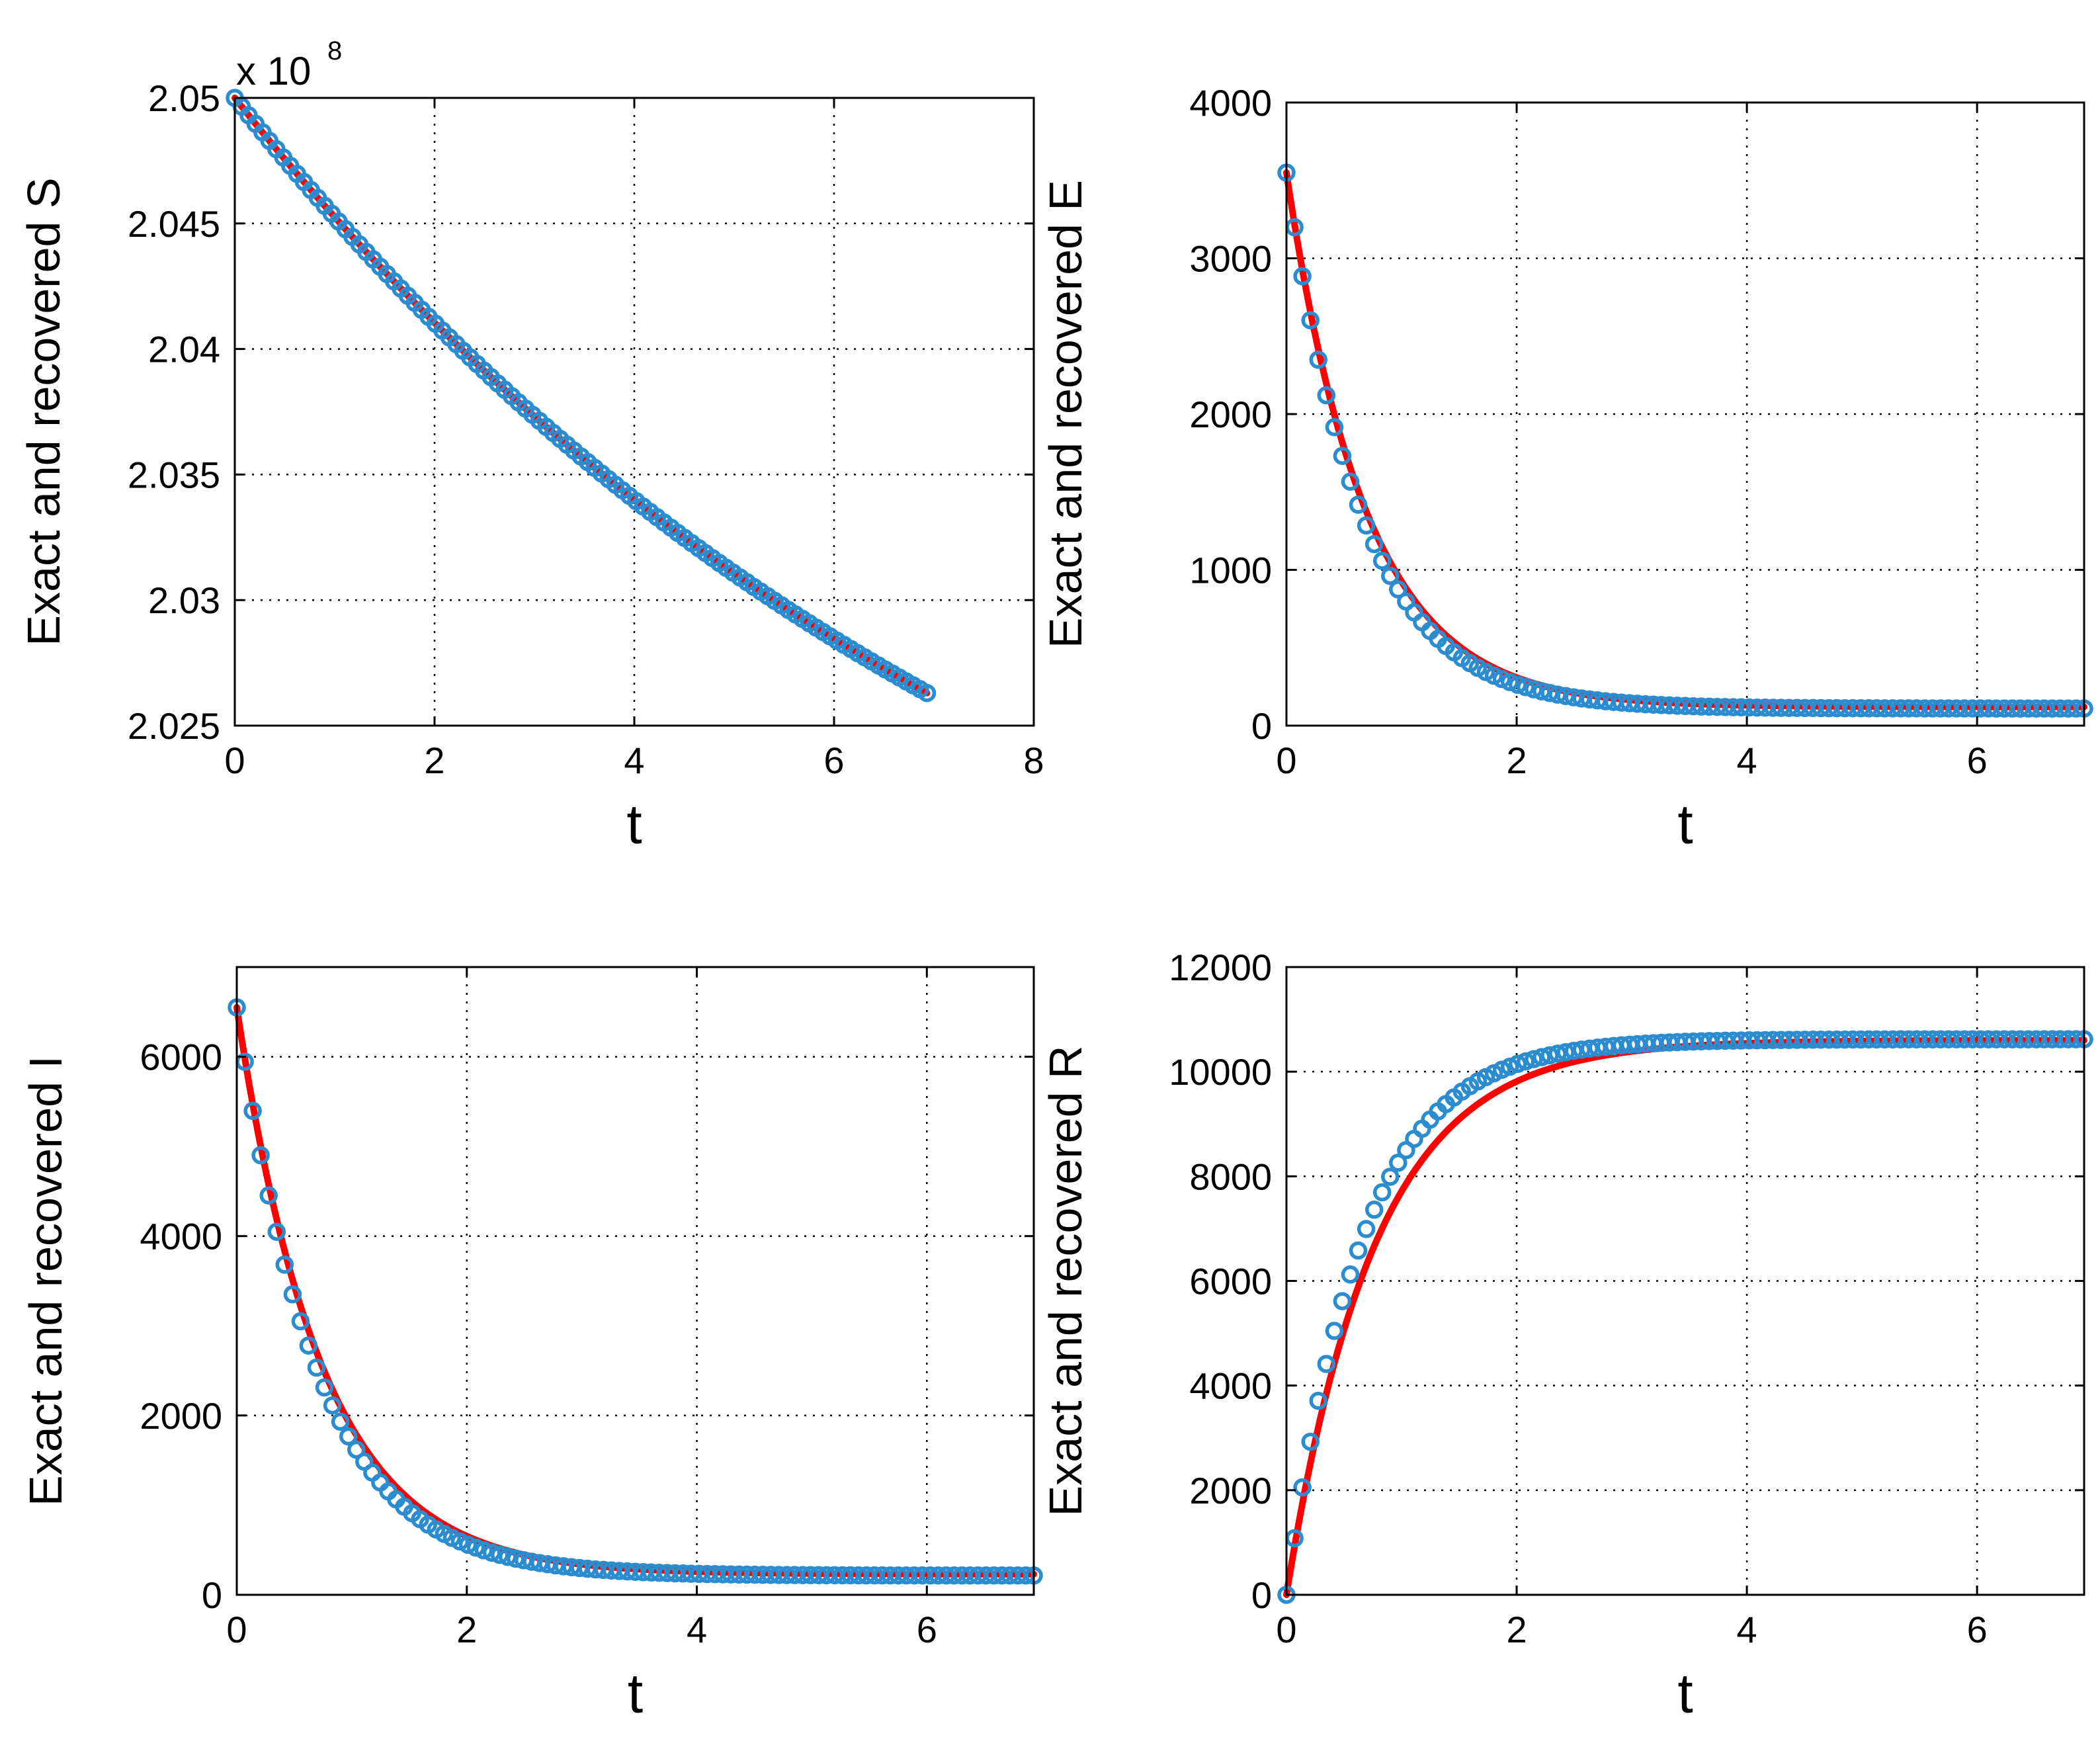 This screenshot has width=2100, height=1739. What do you see at coordinates (237, 1629) in the screenshot?
I see `x-tick-label: 0` at bounding box center [237, 1629].